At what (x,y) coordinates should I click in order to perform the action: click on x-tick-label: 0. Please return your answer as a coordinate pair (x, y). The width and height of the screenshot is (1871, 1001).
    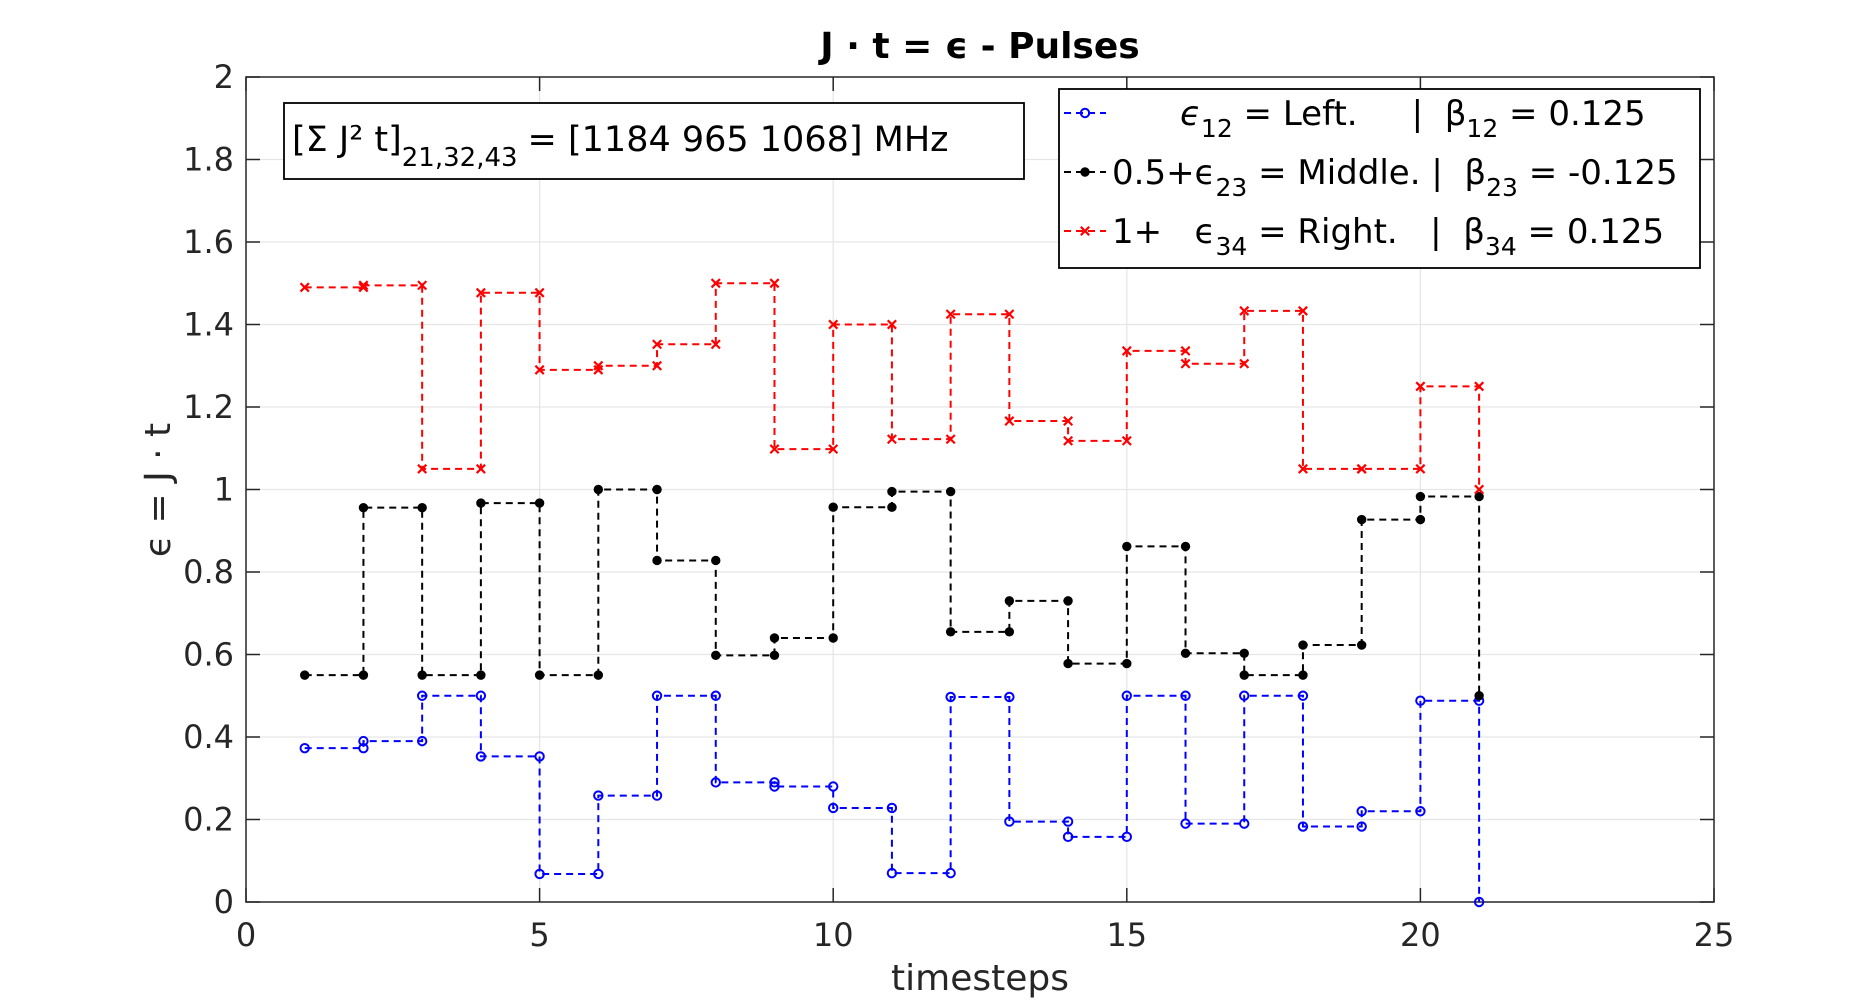
    Looking at the image, I should click on (246, 935).